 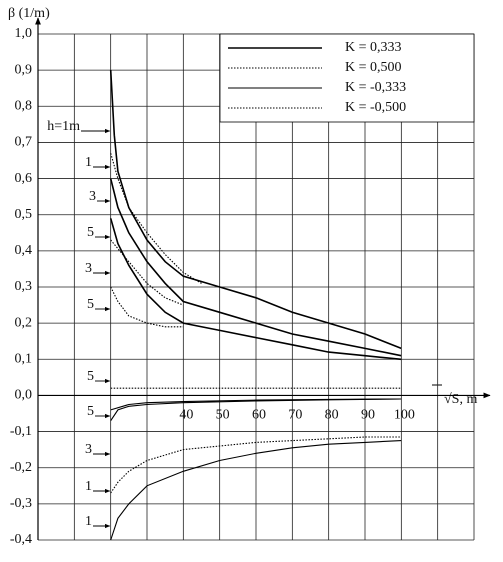 What do you see at coordinates (24, 214) in the screenshot?
I see `y-tick-label: 0,5` at bounding box center [24, 214].